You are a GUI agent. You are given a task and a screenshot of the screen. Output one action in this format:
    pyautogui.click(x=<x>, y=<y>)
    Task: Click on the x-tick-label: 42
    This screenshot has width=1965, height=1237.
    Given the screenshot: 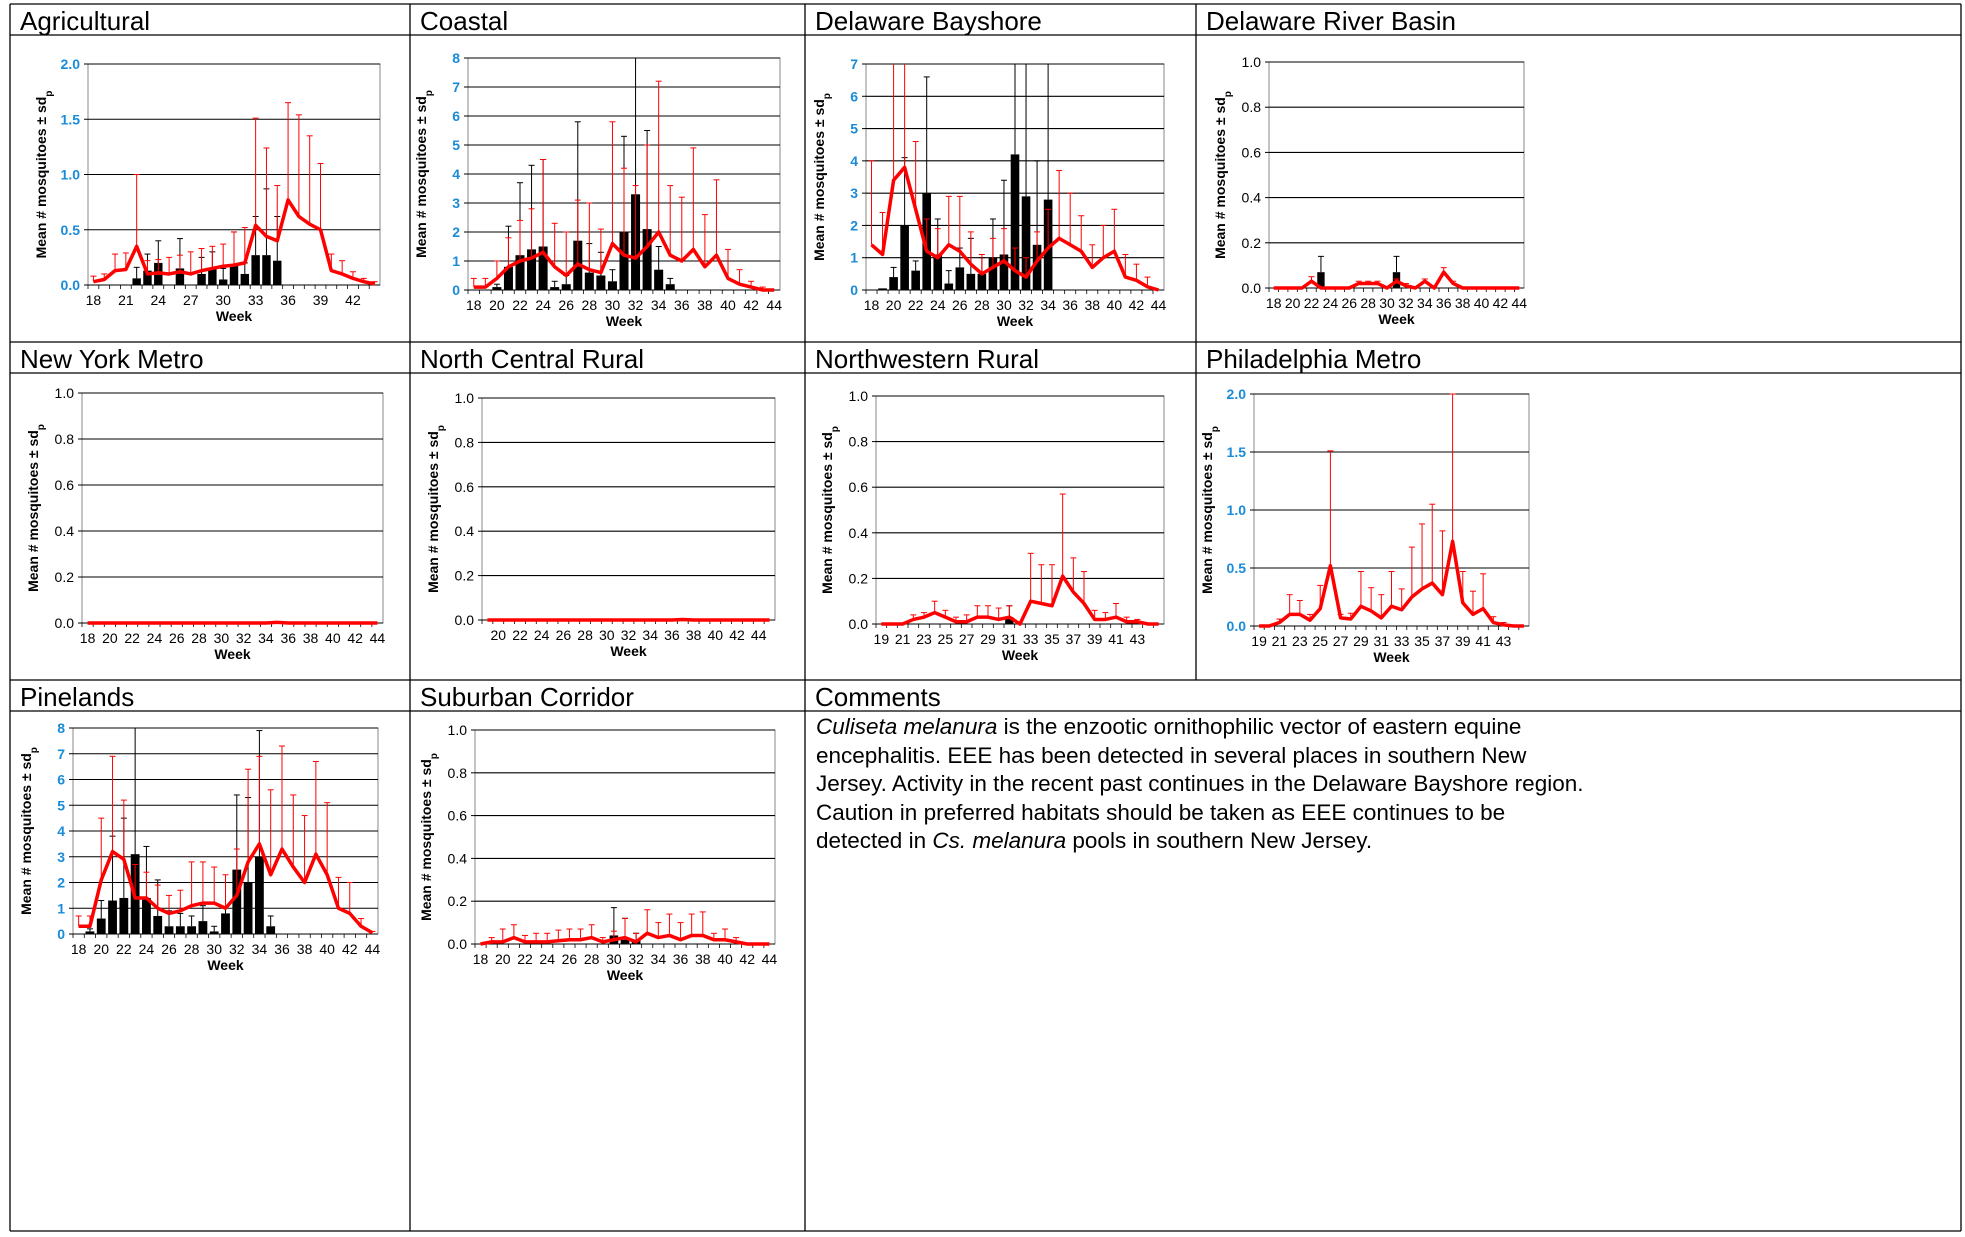 What is the action you would take?
    pyautogui.click(x=737, y=635)
    